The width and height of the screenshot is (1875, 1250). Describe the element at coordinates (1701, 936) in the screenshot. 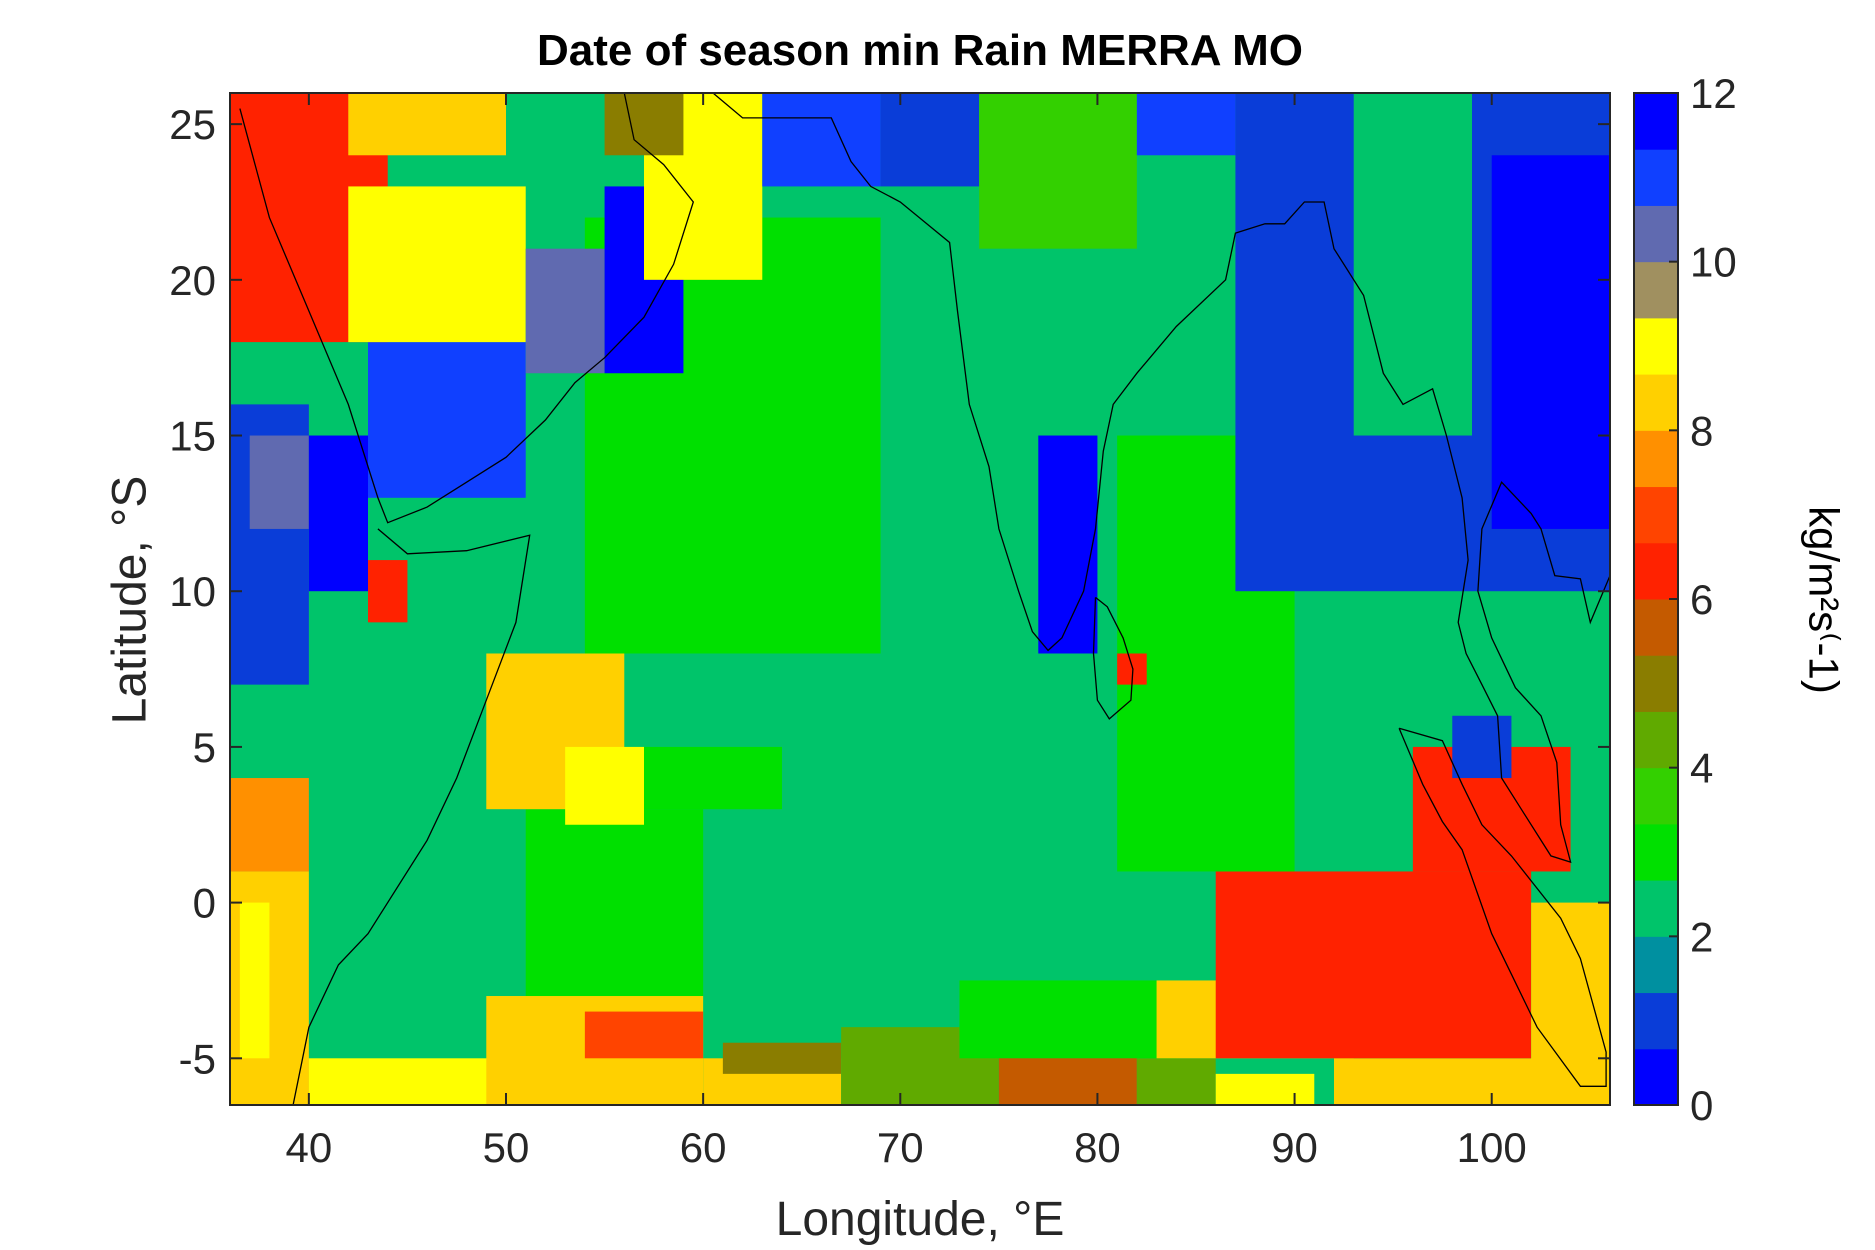

I see `colorbar-tick-label: 2` at that location.